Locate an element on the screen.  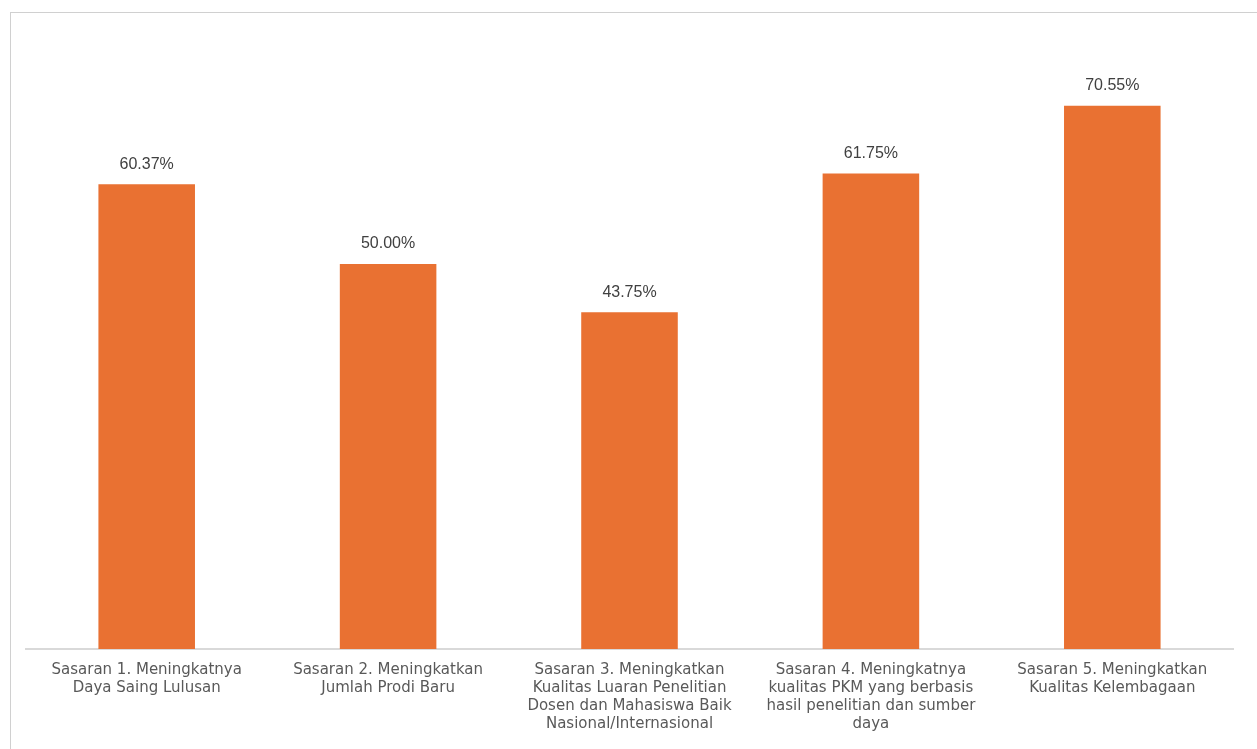
x-tick-label: Sasaran 2. Meningkatkan Jumlah Prodi Baru is located at coordinates (388, 677).